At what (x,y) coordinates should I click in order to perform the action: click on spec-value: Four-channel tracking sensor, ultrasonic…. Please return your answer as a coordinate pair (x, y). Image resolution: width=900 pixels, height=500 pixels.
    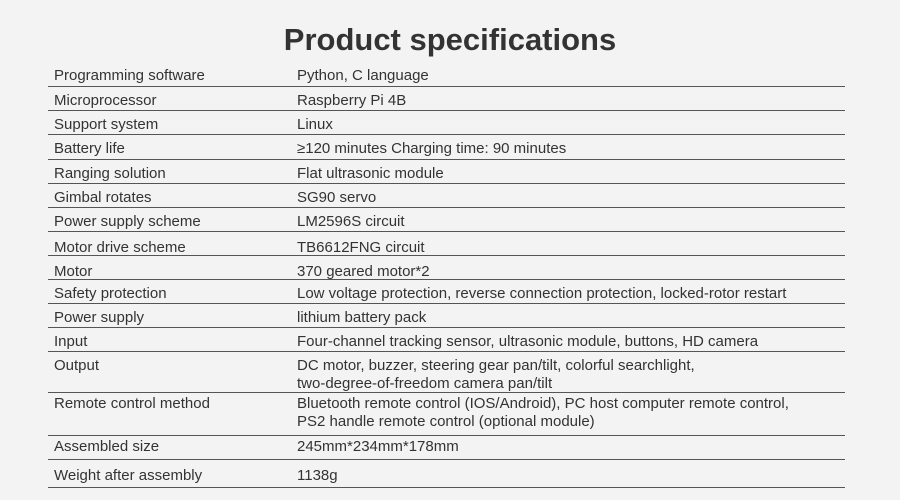
    Looking at the image, I should click on (571, 342).